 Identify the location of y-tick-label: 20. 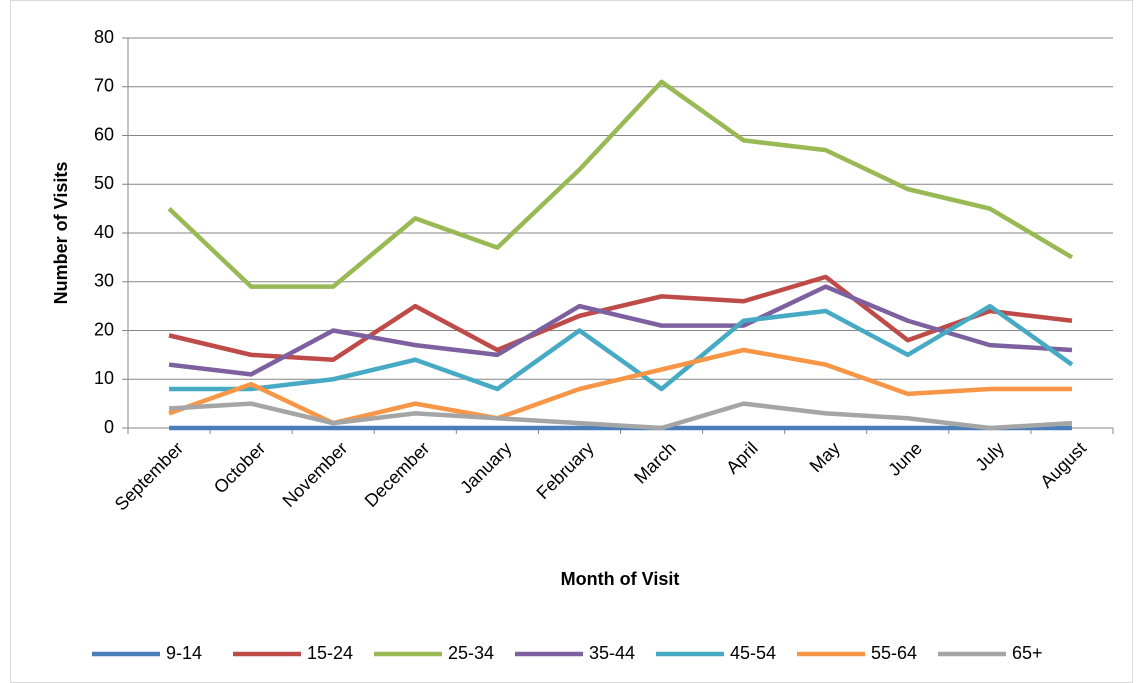
(104, 329).